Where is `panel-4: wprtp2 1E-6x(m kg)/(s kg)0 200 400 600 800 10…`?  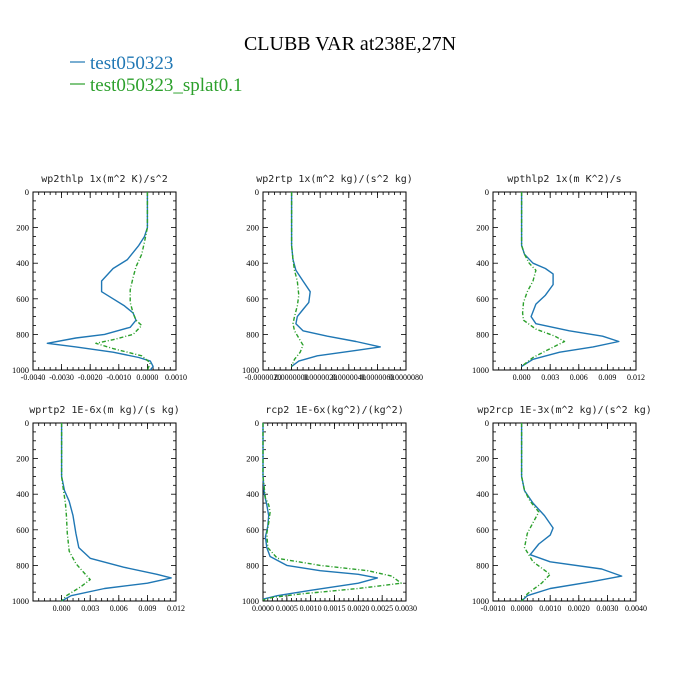 panel-4: wprtp2 1E-6x(m kg)/(s kg)0 200 400 600 800 10… is located at coordinates (98, 509).